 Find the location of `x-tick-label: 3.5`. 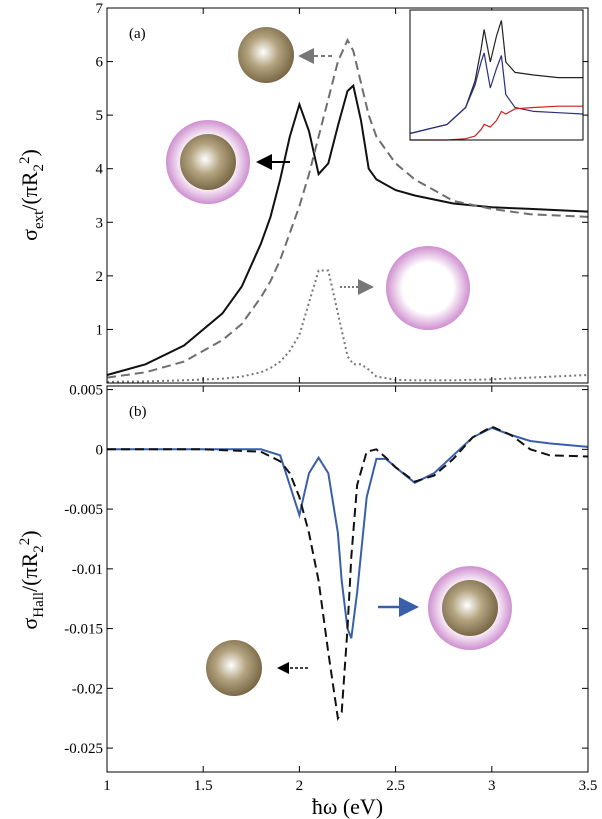

x-tick-label: 3.5 is located at coordinates (588, 786).